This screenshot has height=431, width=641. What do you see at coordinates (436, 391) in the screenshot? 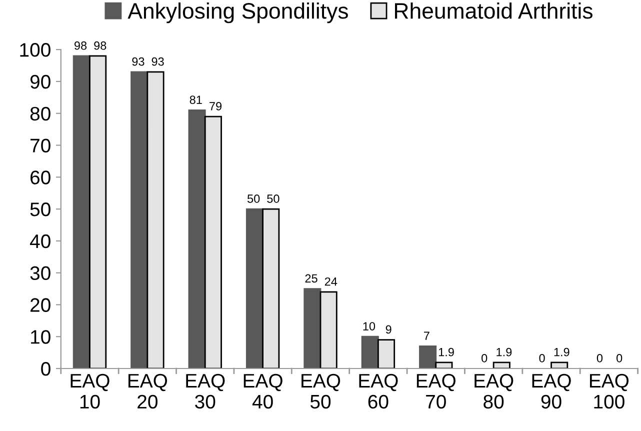
I see `x-tick-label: EAQ 70` at bounding box center [436, 391].